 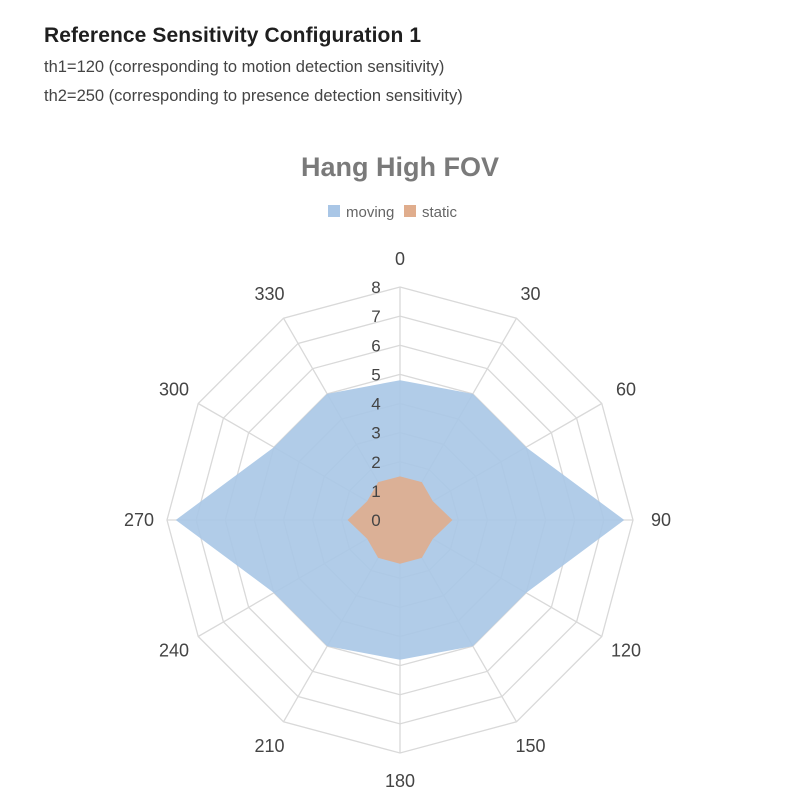 I want to click on radial-tick-3: 3, so click(x=375, y=433).